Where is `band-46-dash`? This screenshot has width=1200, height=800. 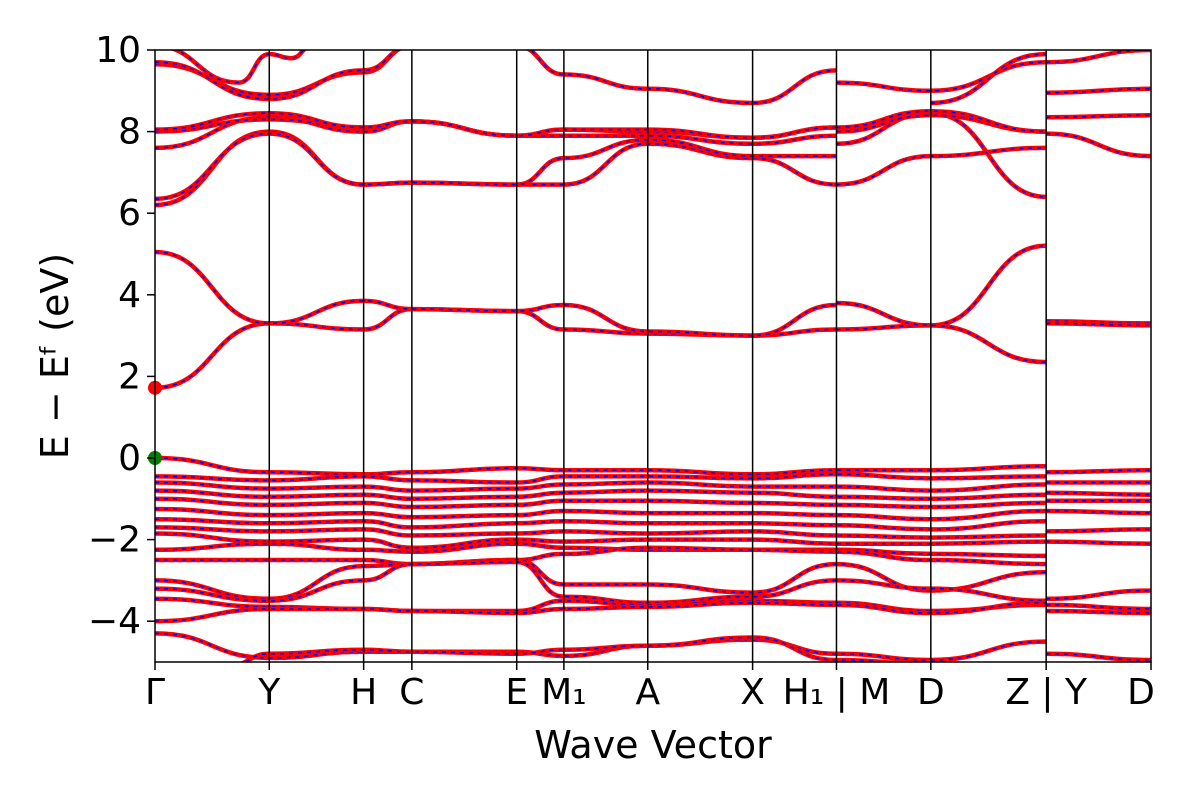 band-46-dash is located at coordinates (1098, 530).